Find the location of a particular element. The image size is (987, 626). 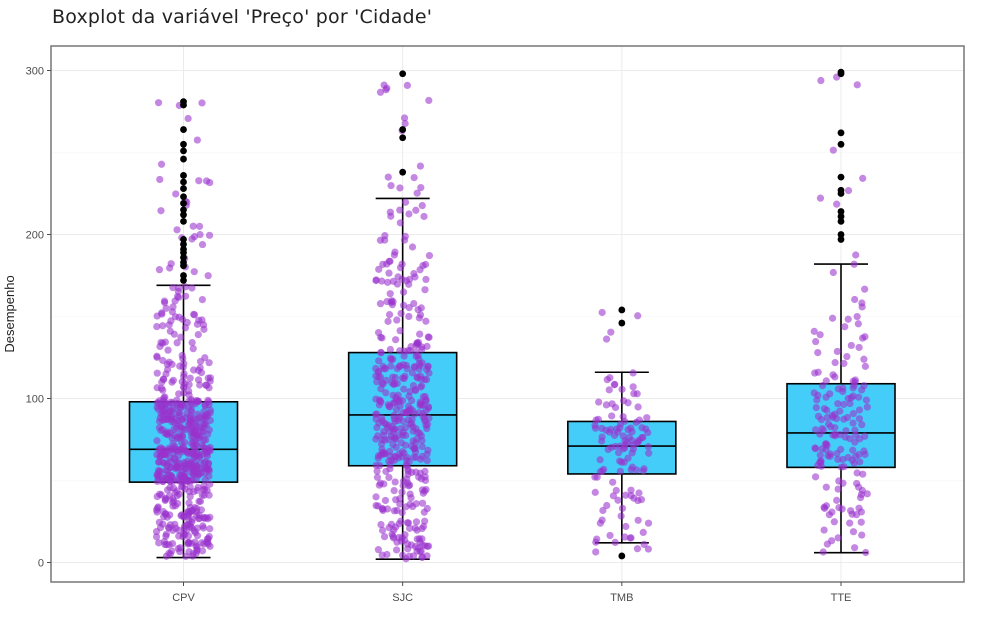

x-tick-label-tte: TTE is located at coordinates (841, 598).